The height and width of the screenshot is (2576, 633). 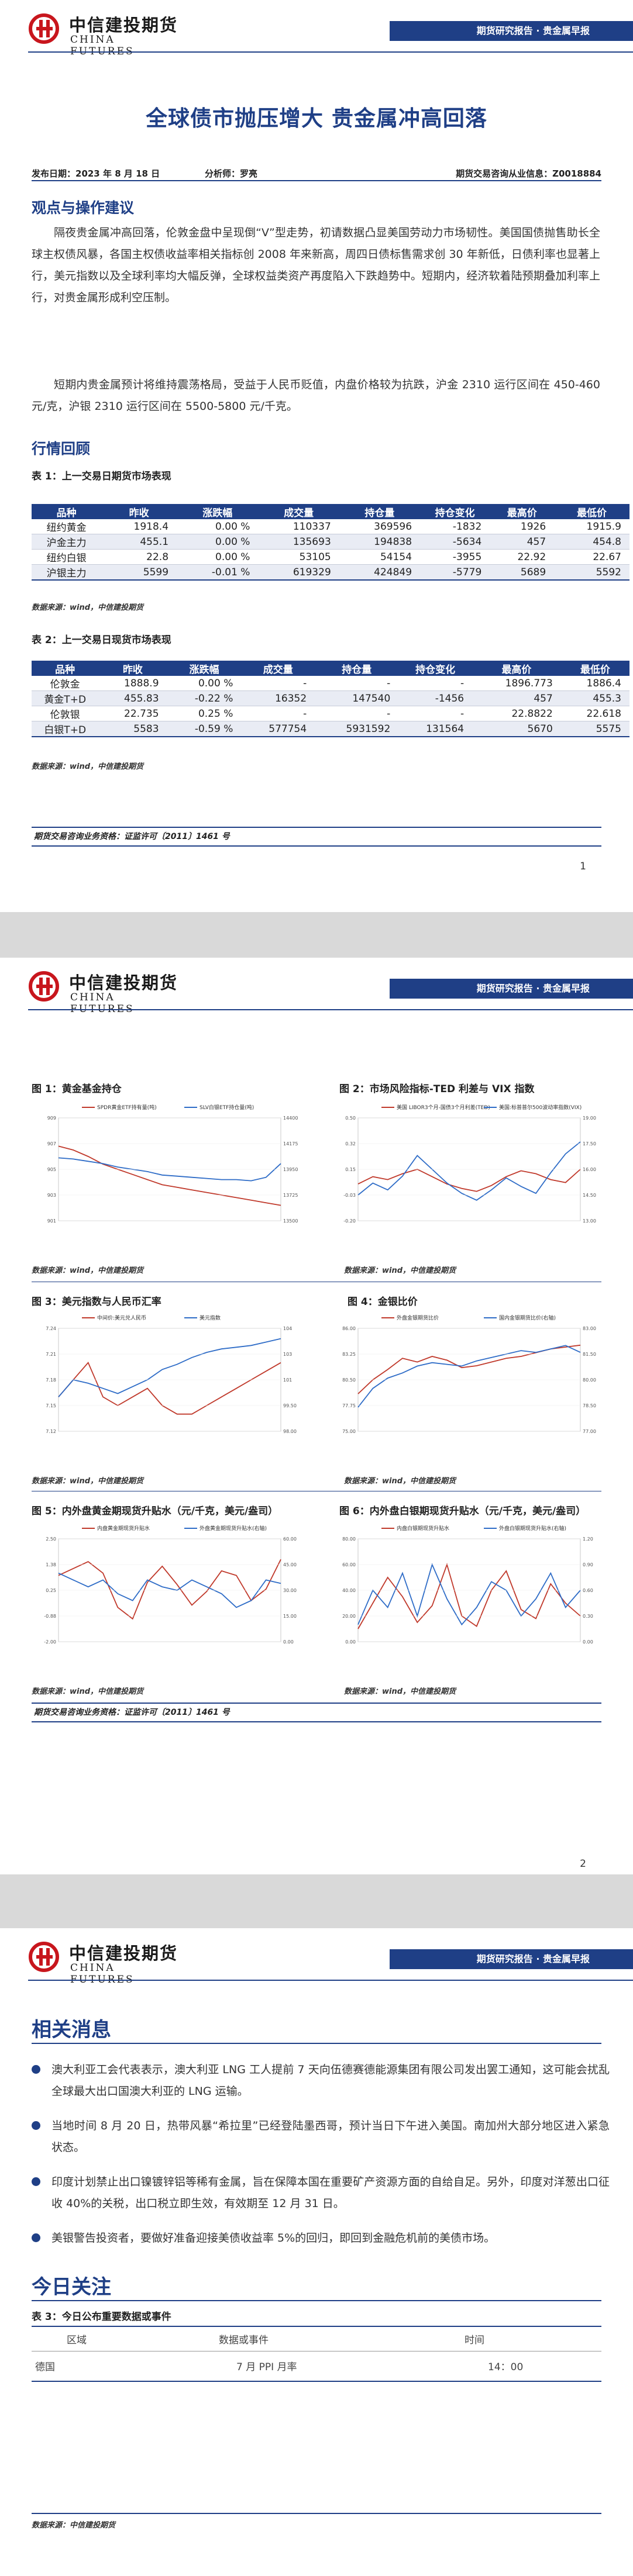 I want to click on table-cell: 147540, so click(x=357, y=698).